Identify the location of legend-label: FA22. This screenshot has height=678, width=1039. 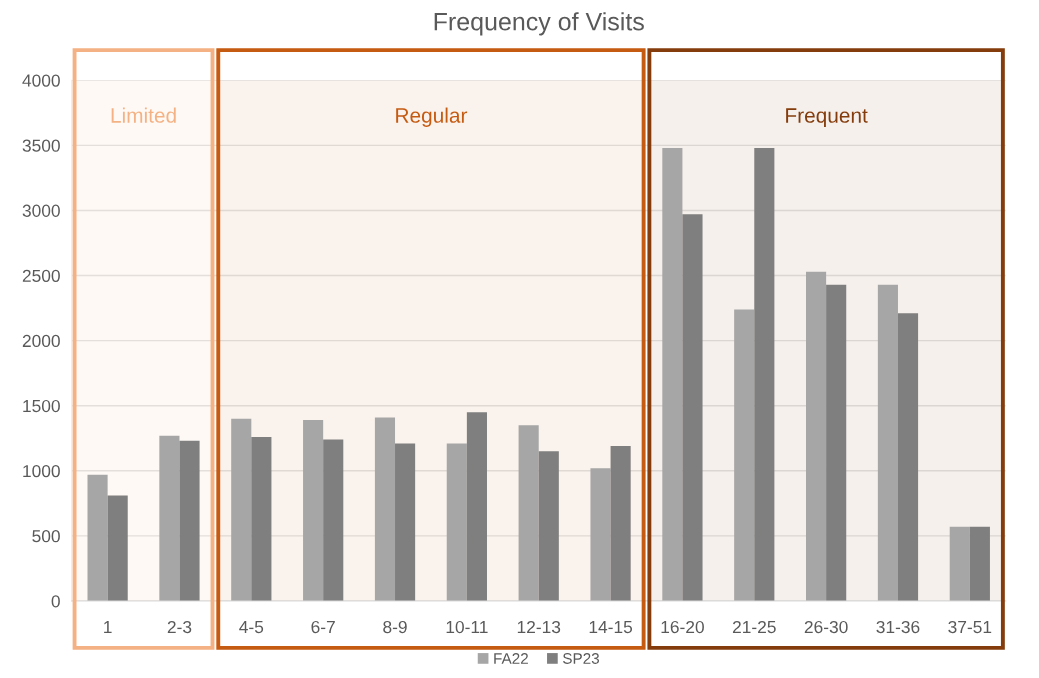
(511, 658).